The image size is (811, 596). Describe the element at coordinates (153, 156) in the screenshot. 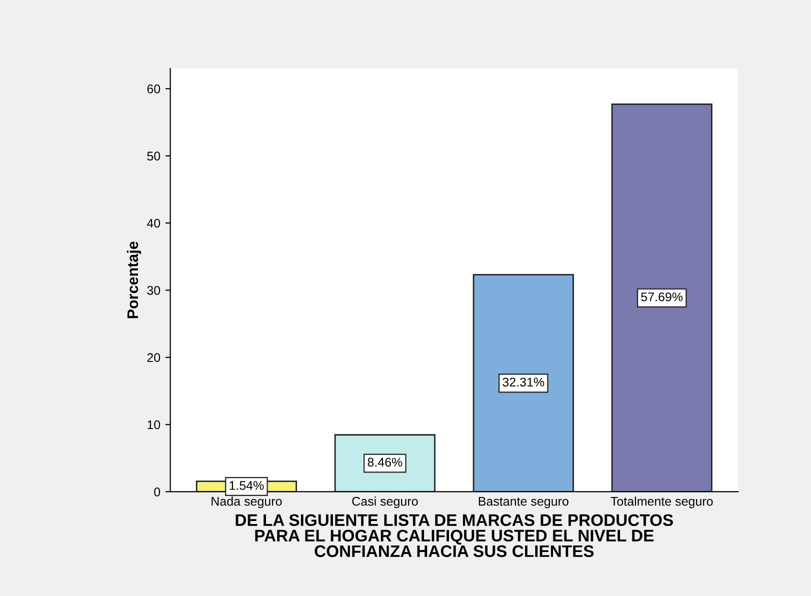

I see `y-tick-label: 50` at that location.